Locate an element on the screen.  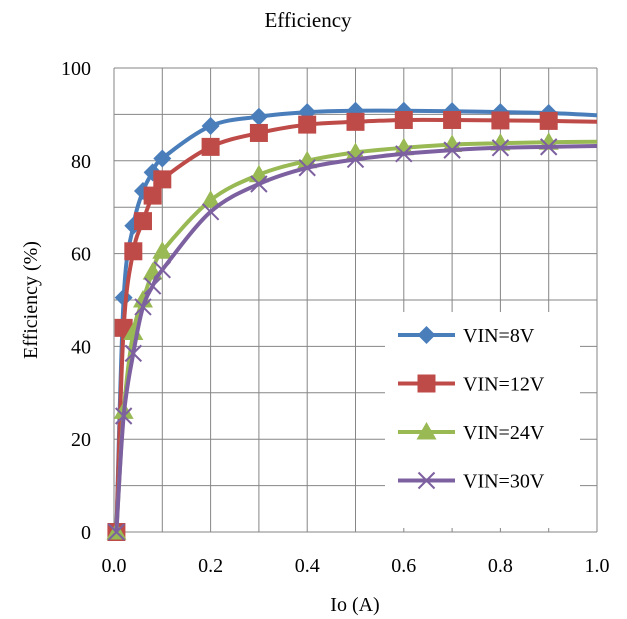
x-tick-label: 0.4 is located at coordinates (307, 566).